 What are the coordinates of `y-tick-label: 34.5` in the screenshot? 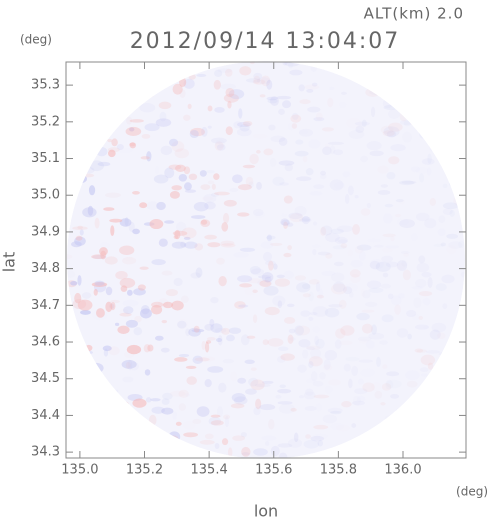 It's located at (45, 378).